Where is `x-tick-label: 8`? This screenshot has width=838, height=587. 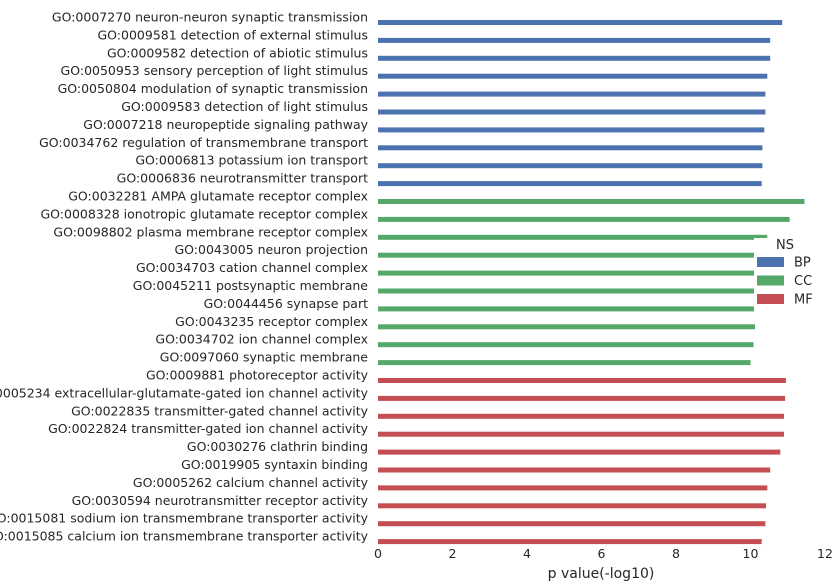 x-tick-label: 8 is located at coordinates (676, 553).